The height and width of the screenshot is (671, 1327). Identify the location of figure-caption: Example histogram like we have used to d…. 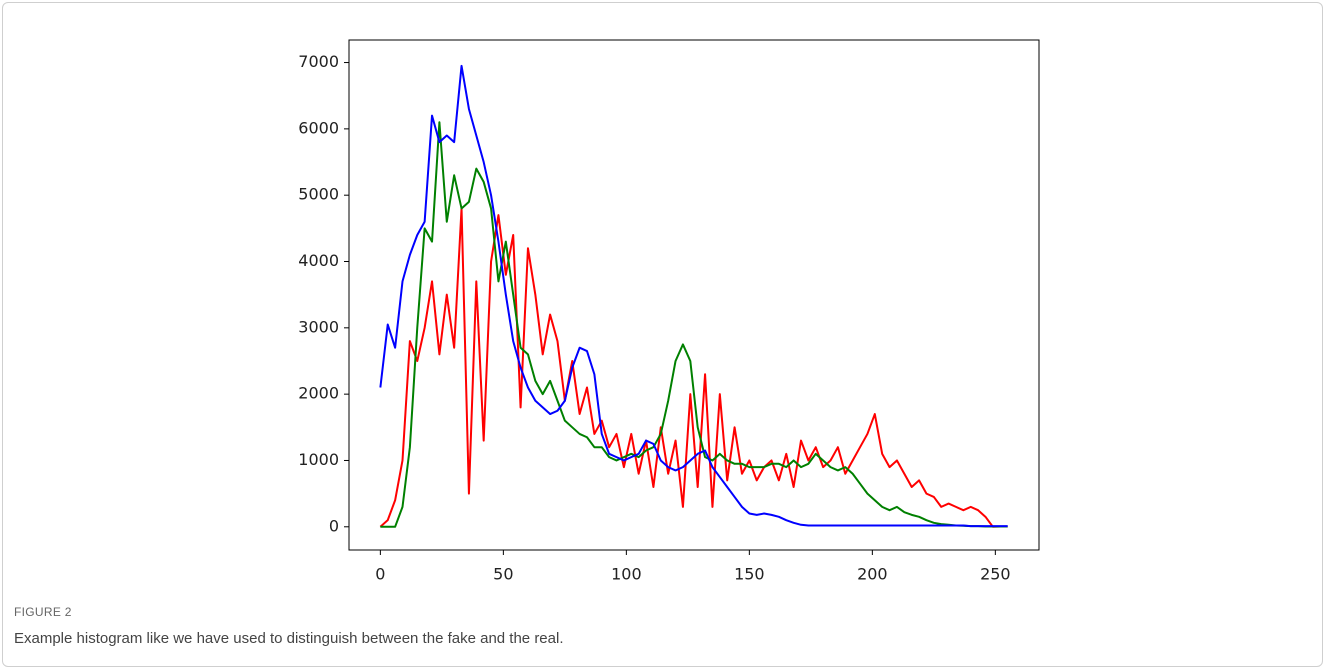
(289, 638).